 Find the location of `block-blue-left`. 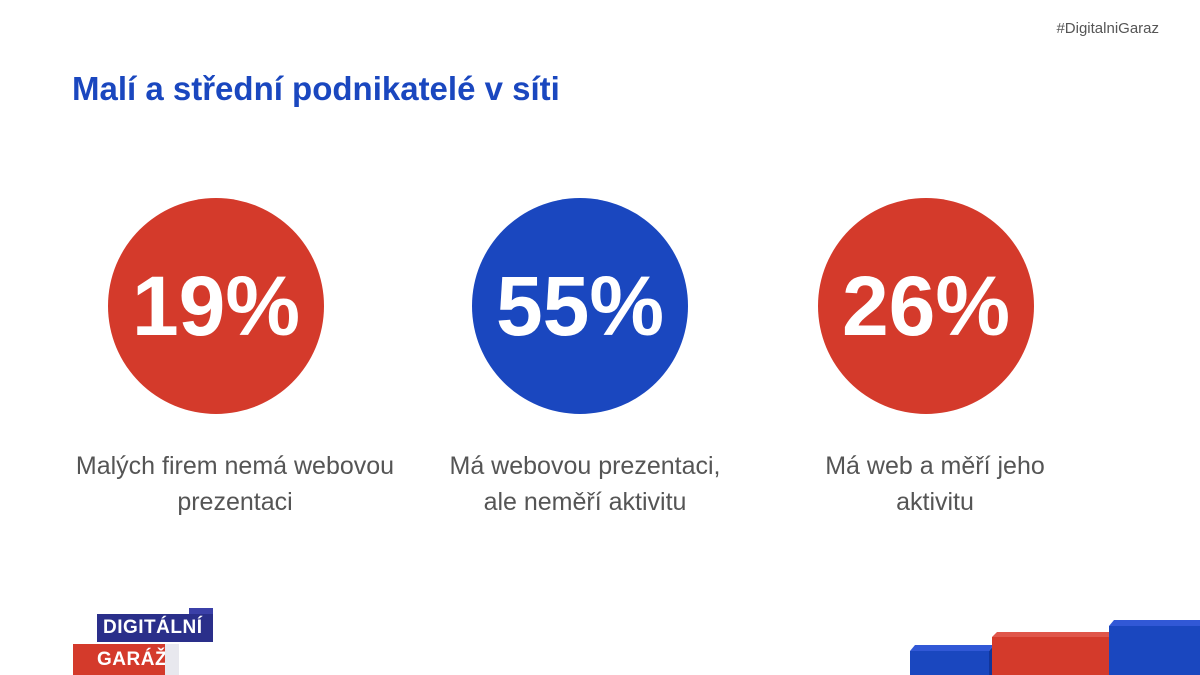

block-blue-left is located at coordinates (949, 663).